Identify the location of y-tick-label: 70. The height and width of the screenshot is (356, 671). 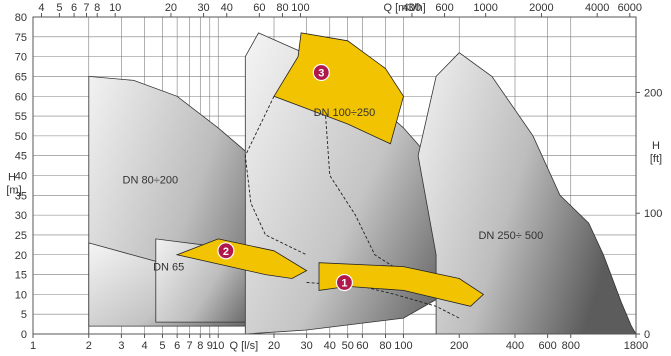
(21, 58).